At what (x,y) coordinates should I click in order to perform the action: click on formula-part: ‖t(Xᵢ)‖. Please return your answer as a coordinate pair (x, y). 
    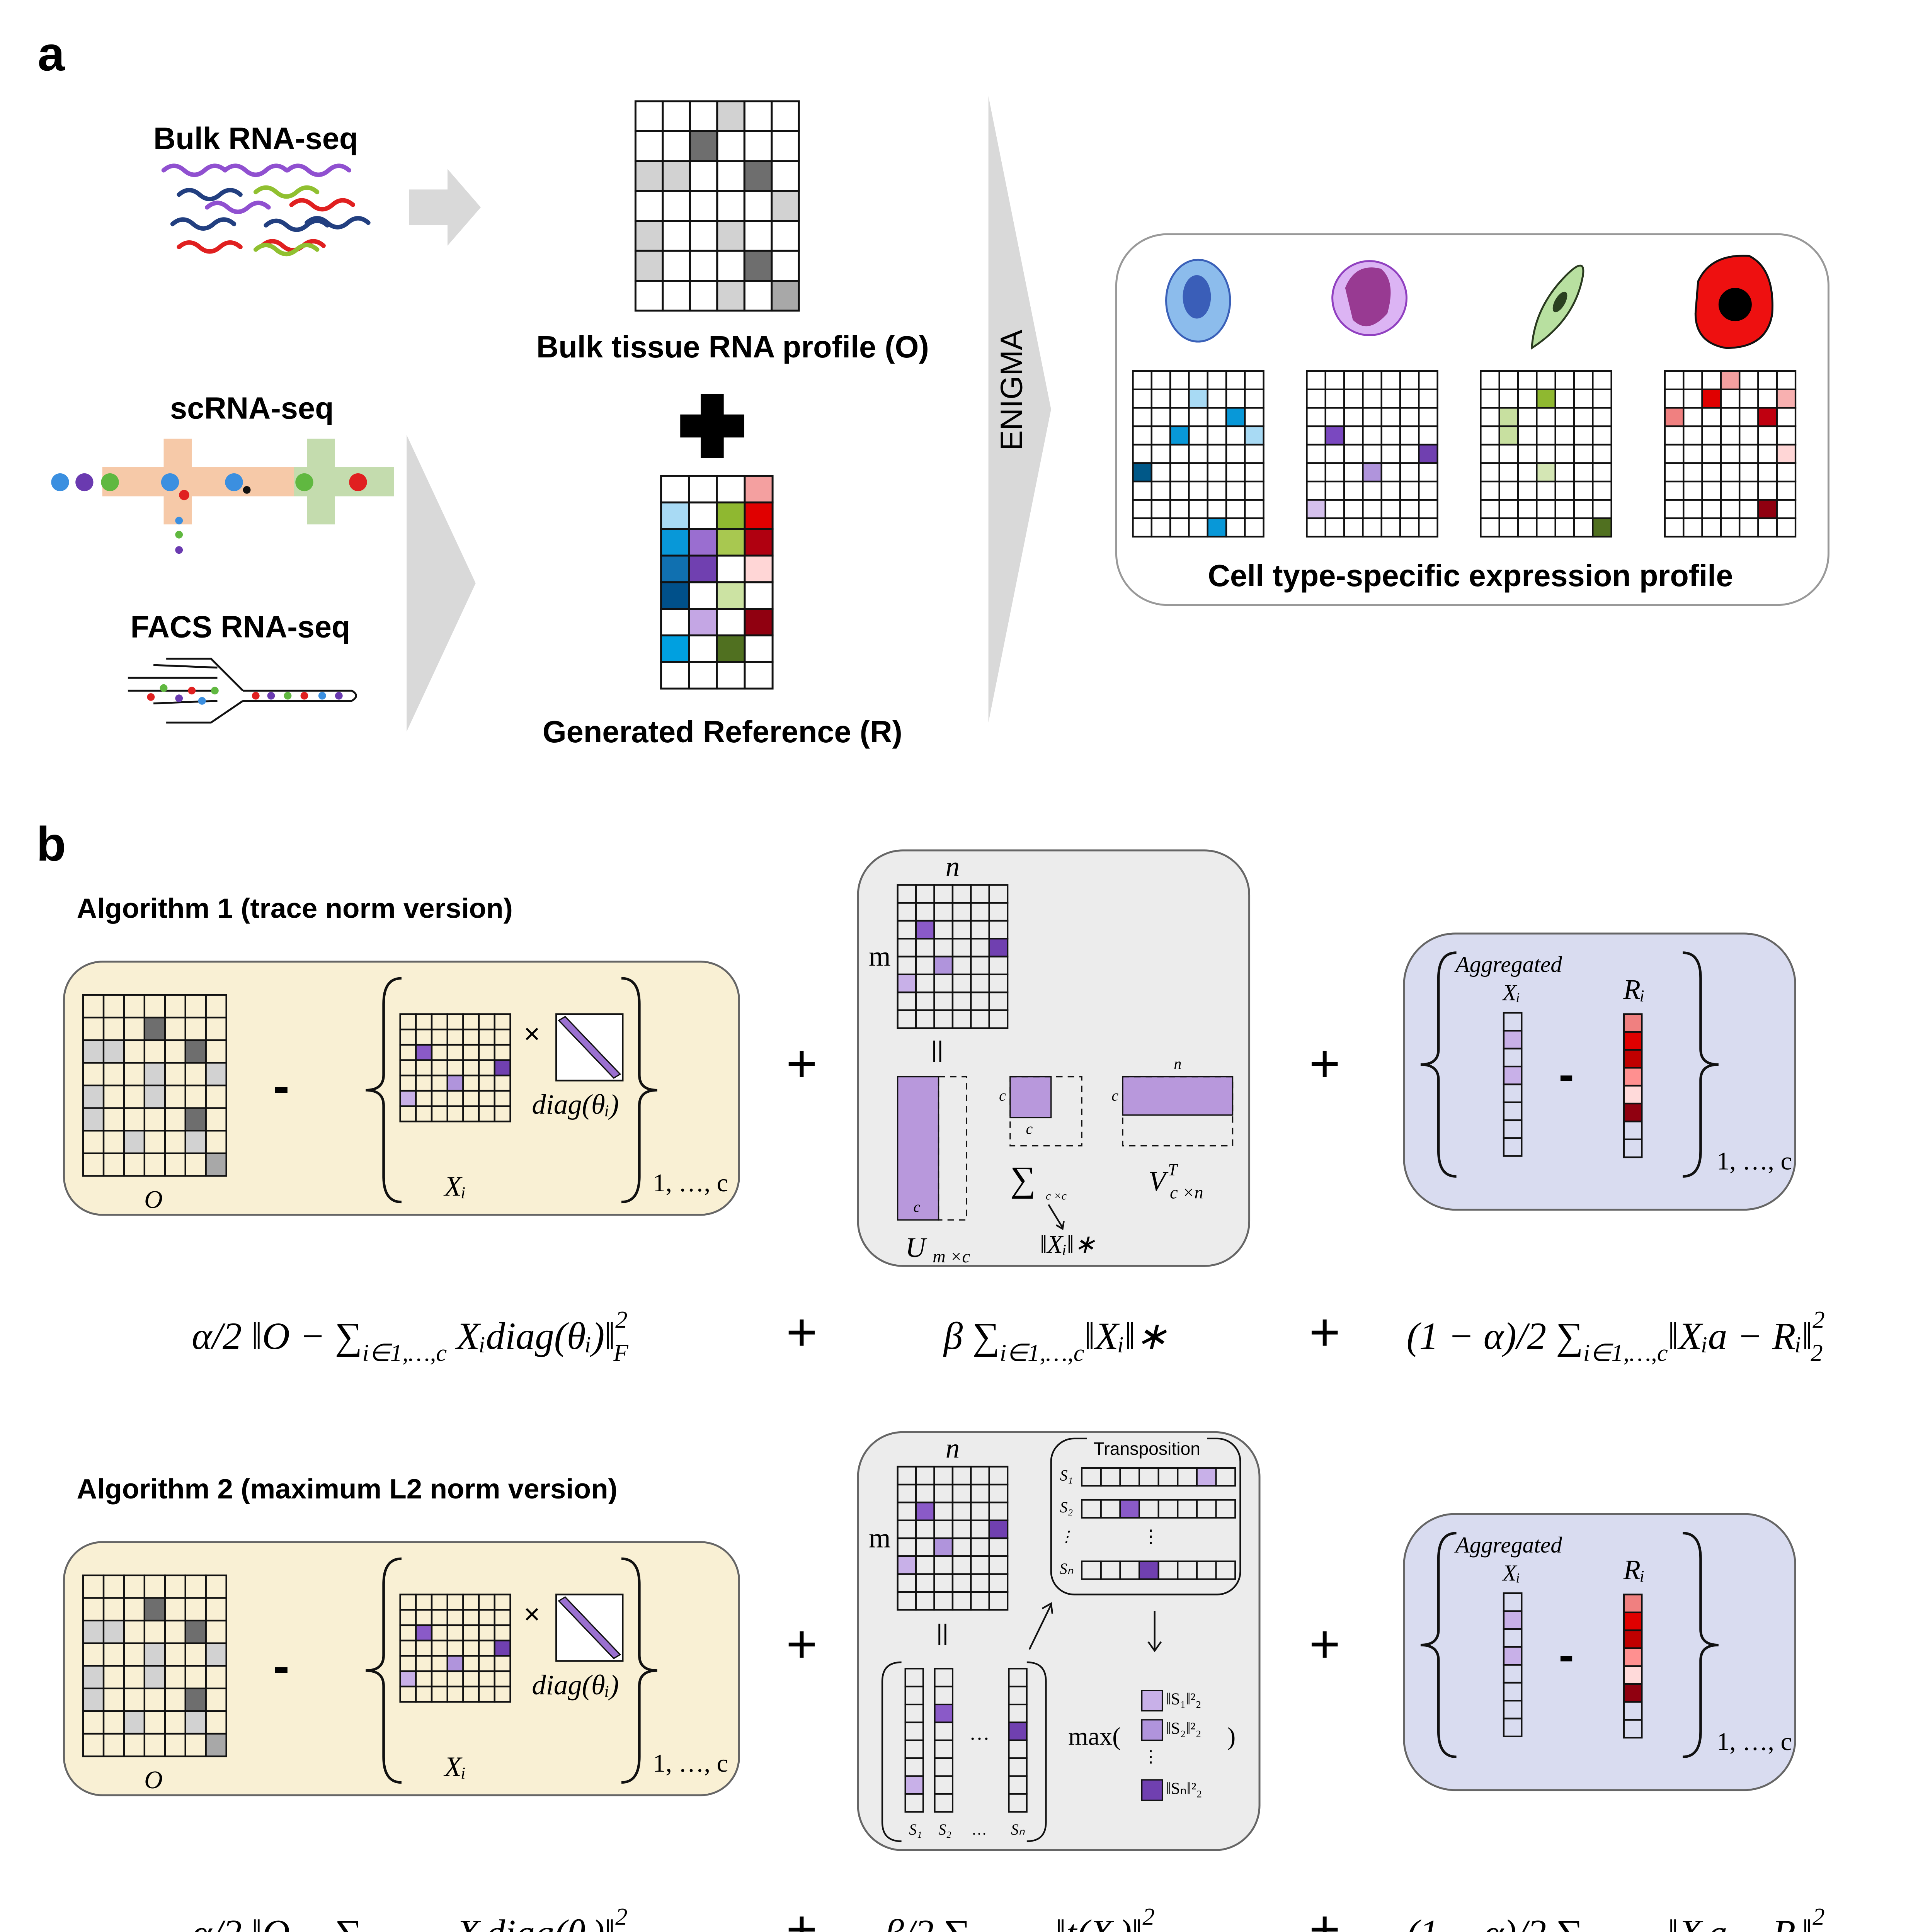
    Looking at the image, I should click on (1099, 1922).